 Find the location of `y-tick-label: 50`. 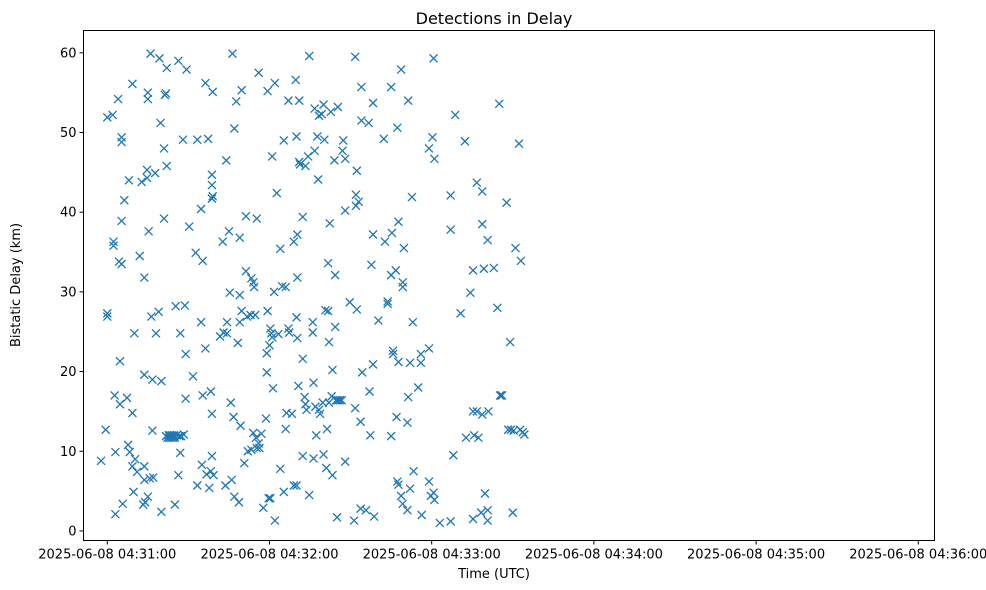

y-tick-label: 50 is located at coordinates (68, 133).